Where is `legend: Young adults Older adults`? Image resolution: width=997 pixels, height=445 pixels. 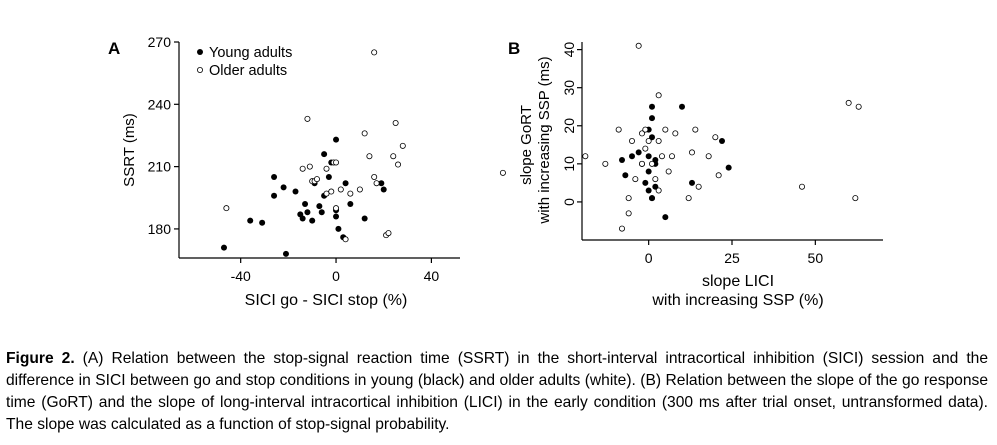
legend: Young adults Older adults is located at coordinates (244, 62).